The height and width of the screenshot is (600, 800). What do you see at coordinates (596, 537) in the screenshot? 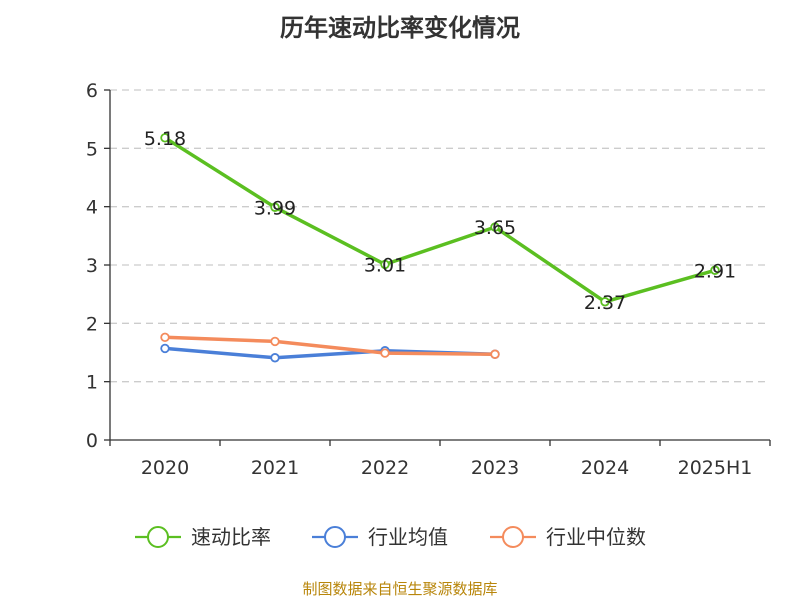
I see `legend-label: 行业中位数` at bounding box center [596, 537].